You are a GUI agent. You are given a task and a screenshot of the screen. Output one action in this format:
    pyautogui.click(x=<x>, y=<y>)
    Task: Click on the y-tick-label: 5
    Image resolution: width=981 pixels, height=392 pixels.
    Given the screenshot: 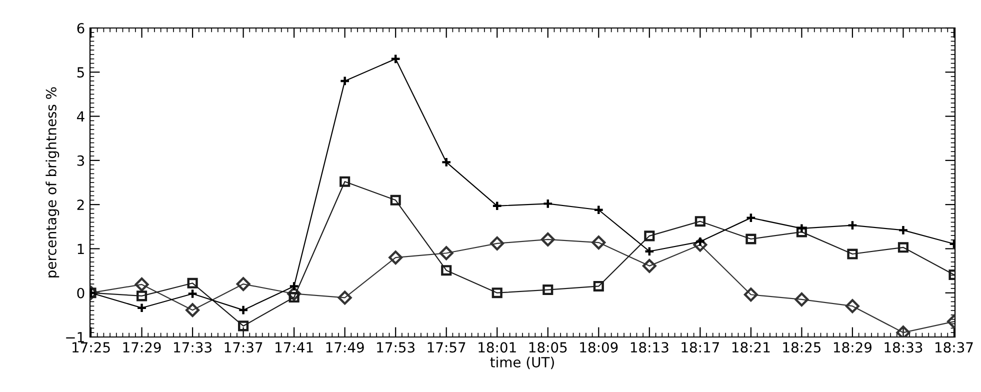 What is the action you would take?
    pyautogui.click(x=80, y=72)
    